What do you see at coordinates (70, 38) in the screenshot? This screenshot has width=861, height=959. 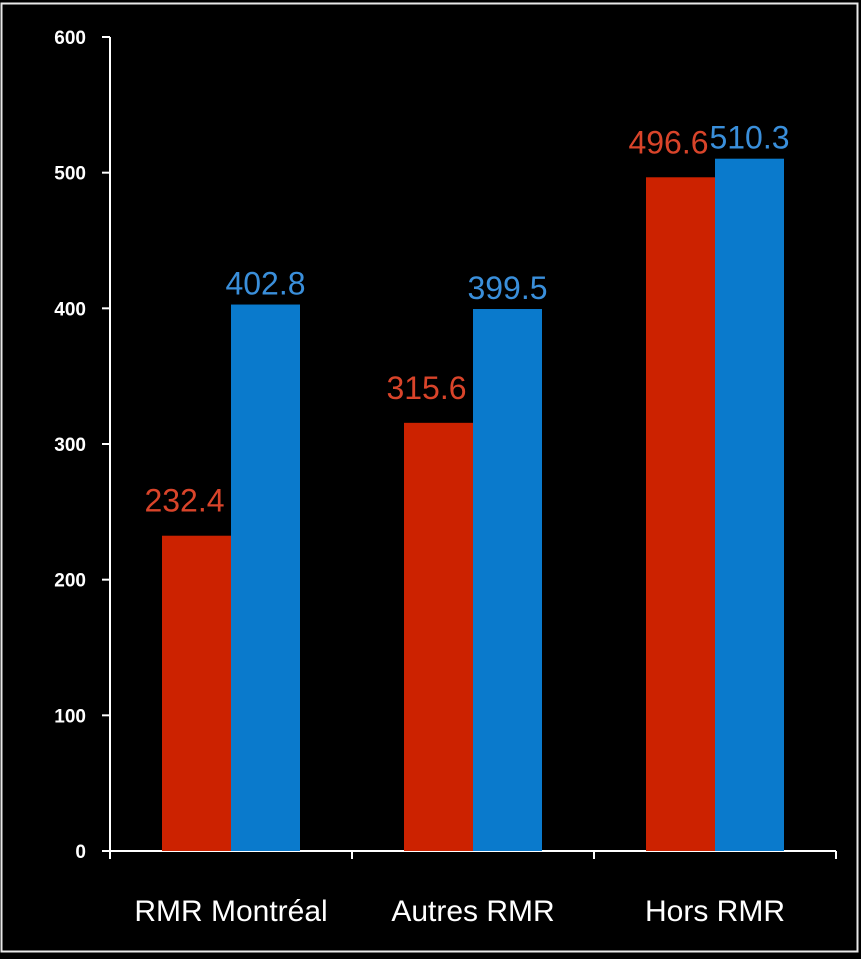 I see `y-tick-label: 600` at bounding box center [70, 38].